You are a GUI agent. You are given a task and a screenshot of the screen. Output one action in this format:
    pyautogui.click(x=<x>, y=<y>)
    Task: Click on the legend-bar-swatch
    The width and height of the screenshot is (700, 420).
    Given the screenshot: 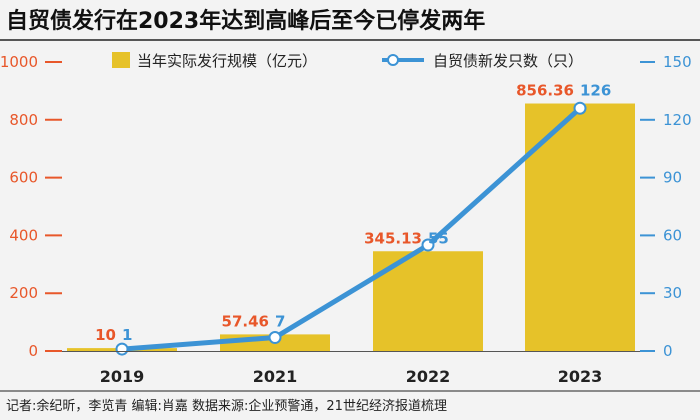 What is the action you would take?
    pyautogui.click(x=121, y=60)
    